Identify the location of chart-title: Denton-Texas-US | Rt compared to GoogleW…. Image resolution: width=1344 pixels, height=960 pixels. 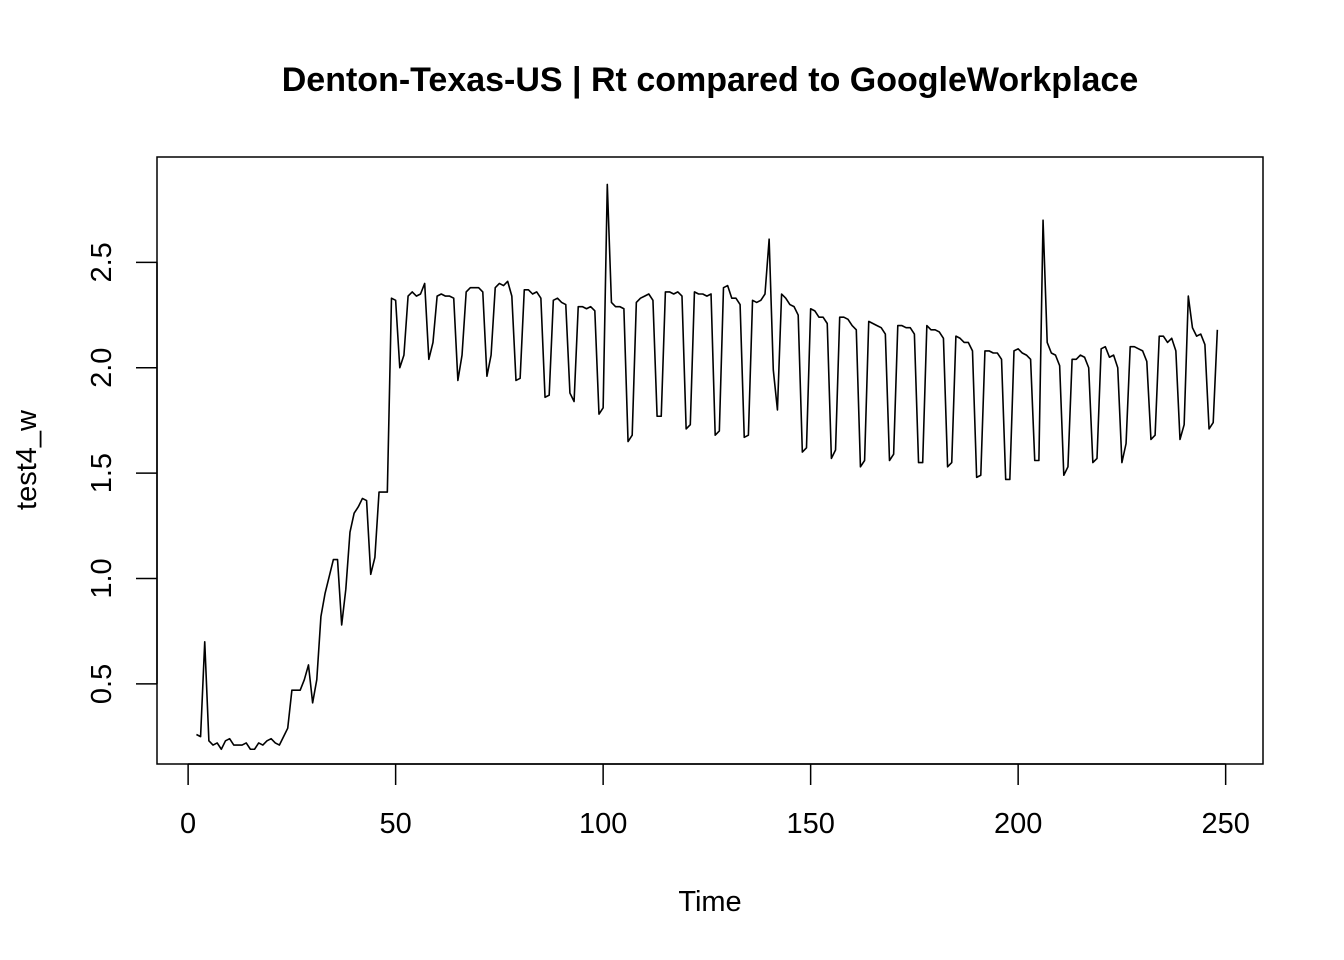
(710, 80).